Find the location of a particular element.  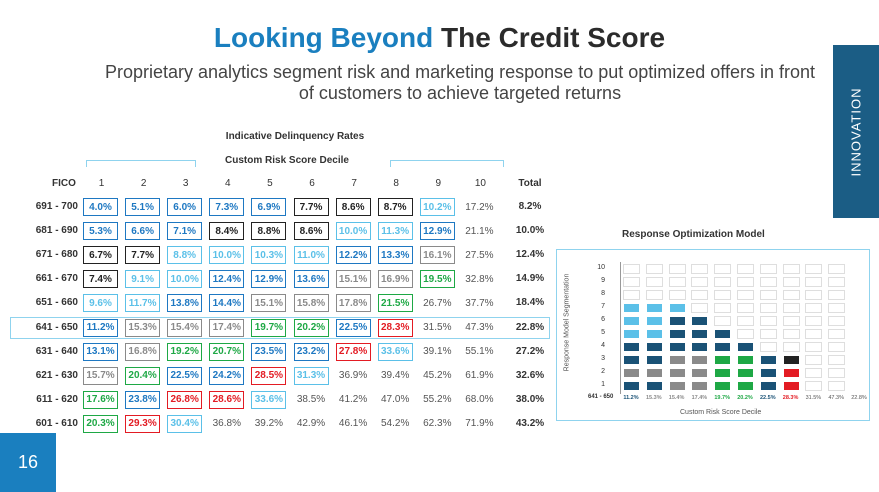

delinquency-cell: 37.7% is located at coordinates (479, 303).